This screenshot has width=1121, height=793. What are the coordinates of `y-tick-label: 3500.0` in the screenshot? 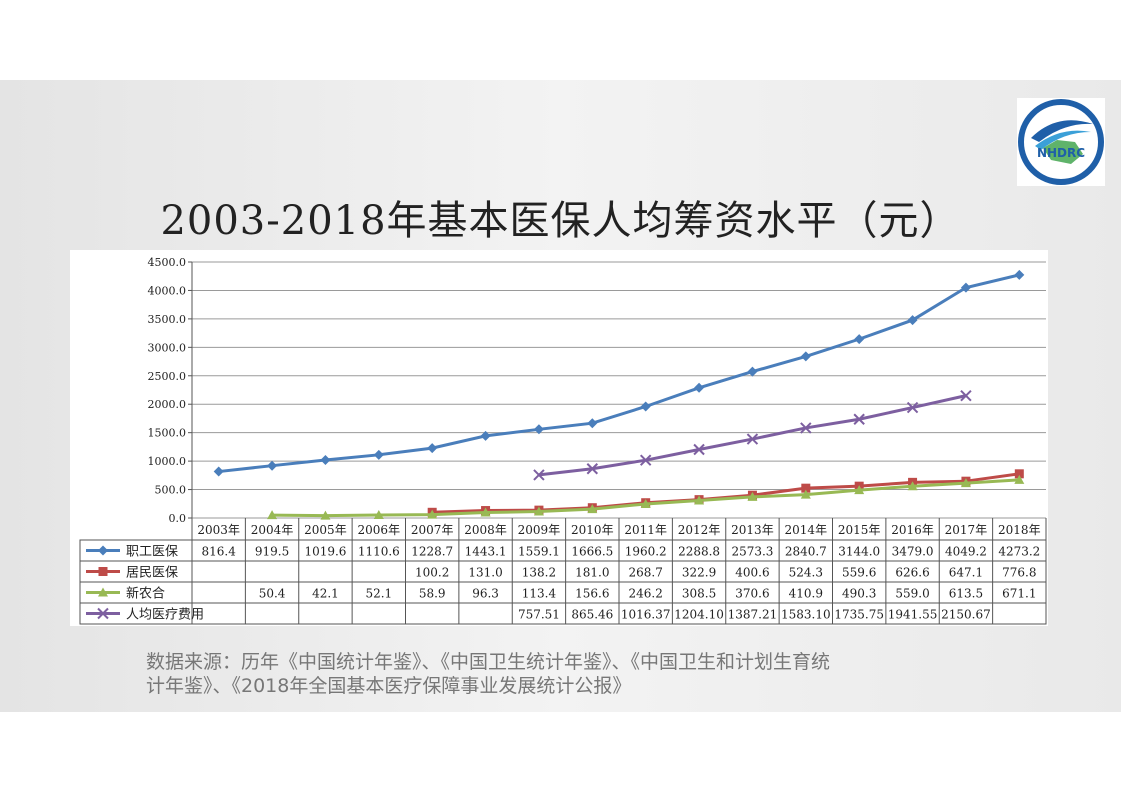 It's located at (167, 319).